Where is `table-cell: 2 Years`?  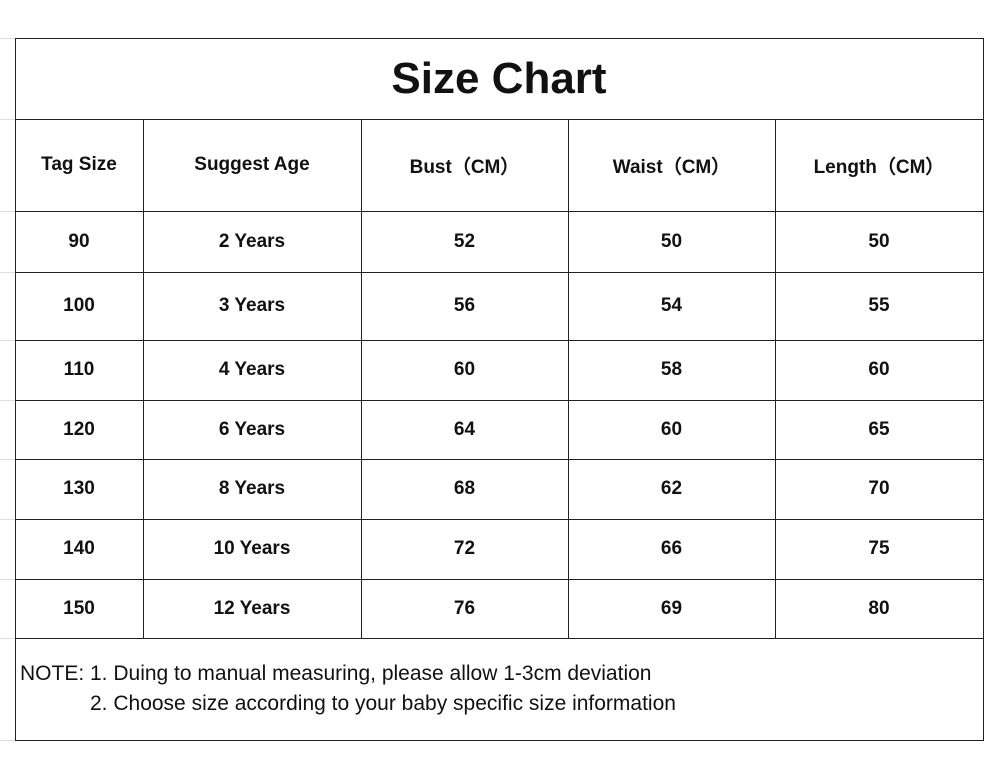
table-cell: 2 Years is located at coordinates (252, 241).